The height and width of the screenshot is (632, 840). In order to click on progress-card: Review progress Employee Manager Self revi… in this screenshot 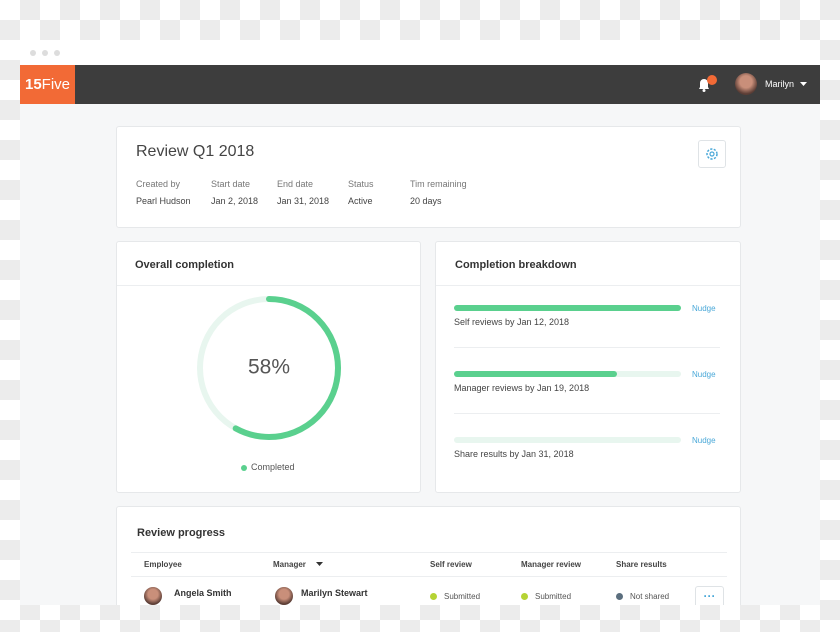, I will do `click(428, 555)`.